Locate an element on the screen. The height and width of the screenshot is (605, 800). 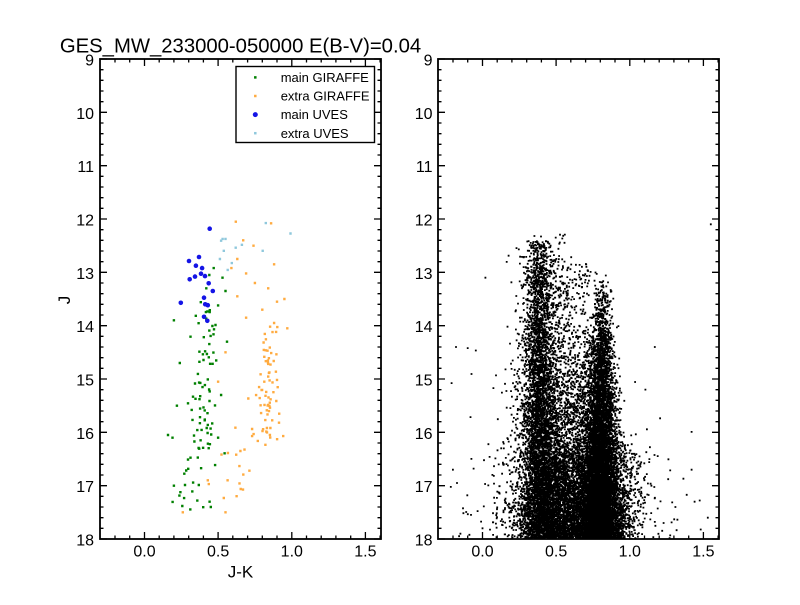
svg-text: main UVES is located at coordinates (315, 114).